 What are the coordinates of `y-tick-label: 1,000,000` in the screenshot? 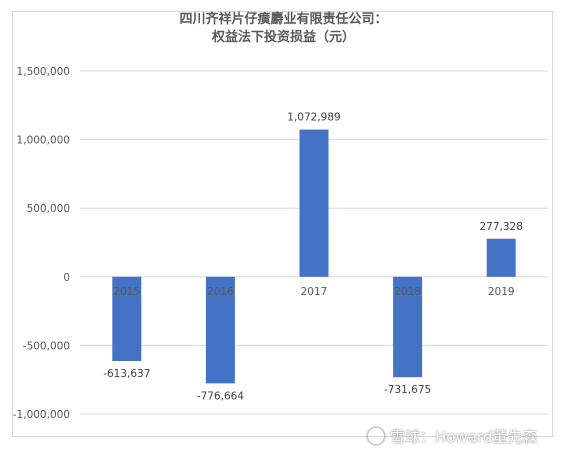 It's located at (43, 141).